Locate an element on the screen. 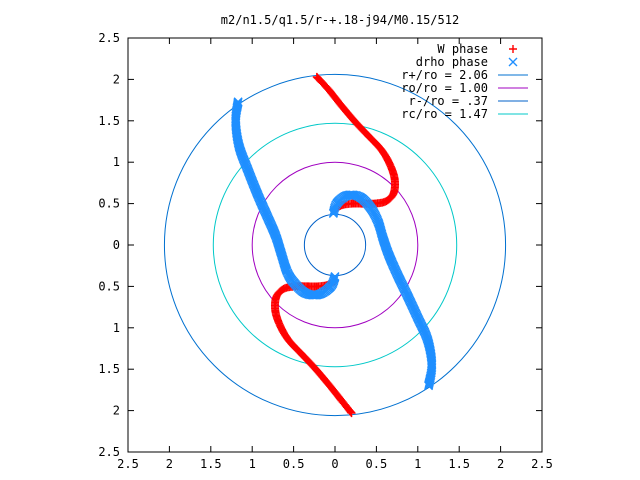 Image resolution: width=640 pixels, height=480 pixels. chart-title: m2/n1.5/q1.5/r-+.18-j94/M0.15/512 is located at coordinates (340, 20).